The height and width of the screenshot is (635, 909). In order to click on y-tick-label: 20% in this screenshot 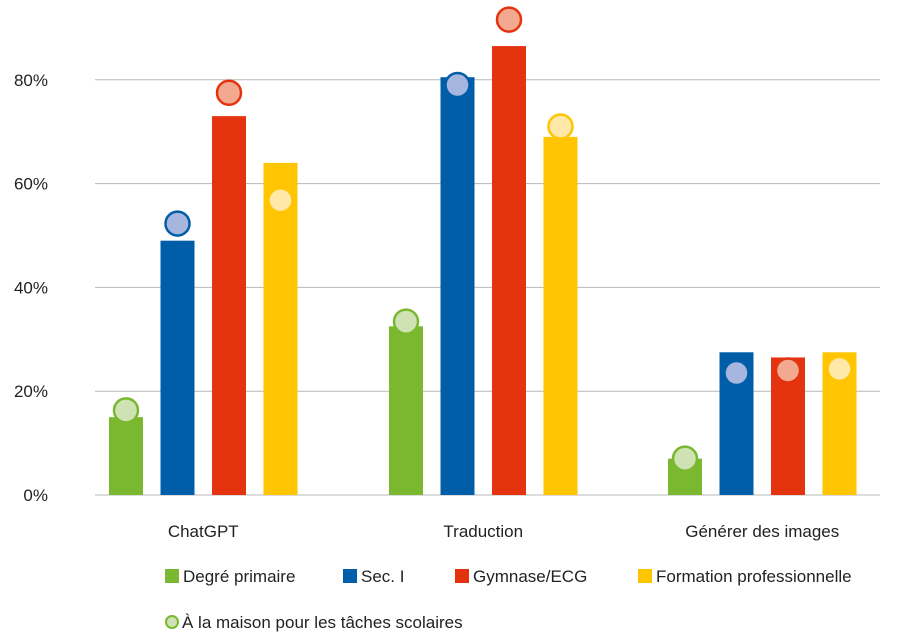, I will do `click(31, 391)`.